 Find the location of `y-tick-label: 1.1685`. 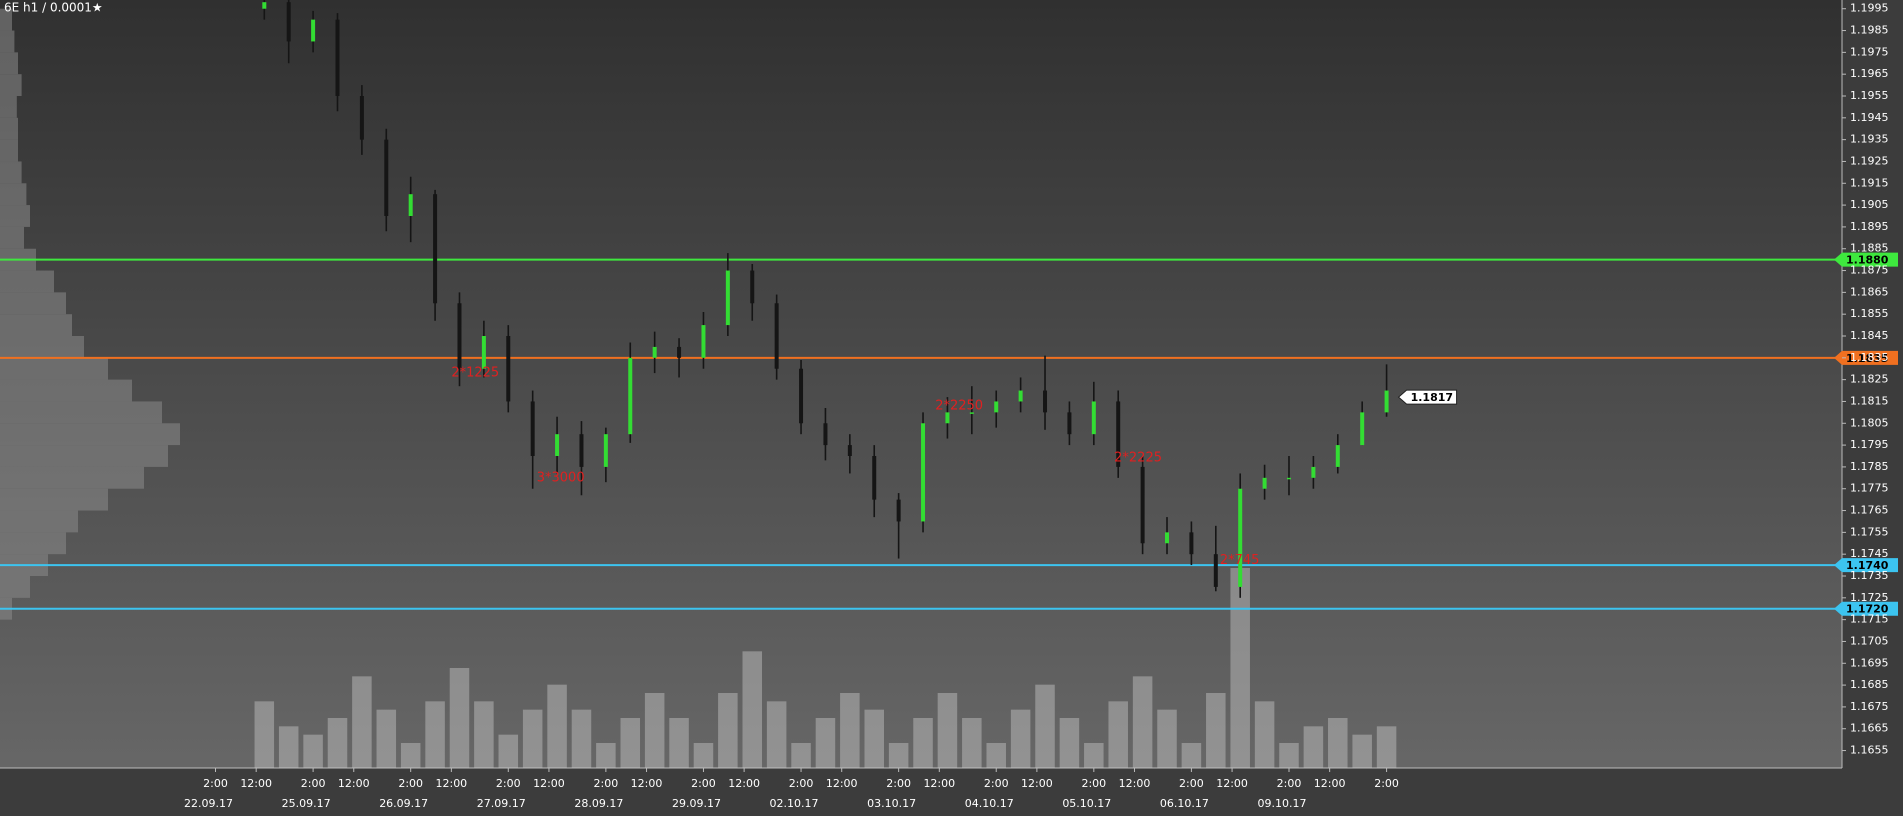

y-tick-label: 1.1685 is located at coordinates (1869, 684).